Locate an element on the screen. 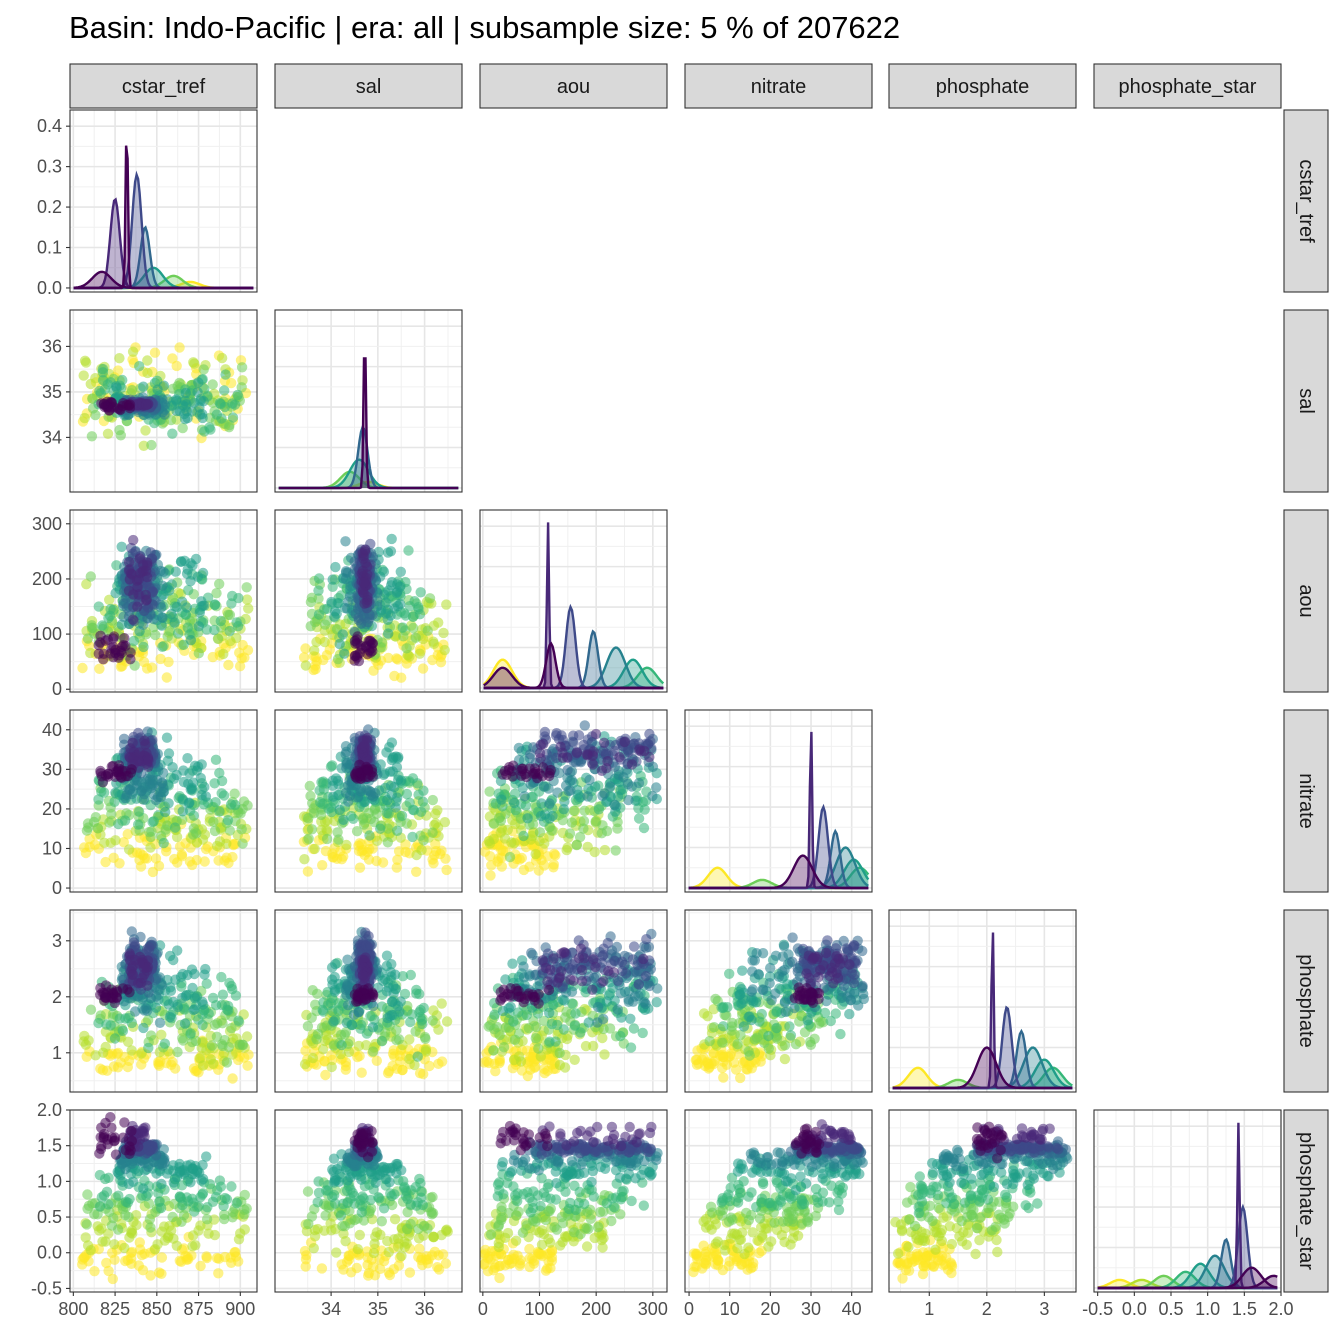 This screenshot has width=1344, height=1344. strip-label: phosphate_star is located at coordinates (1188, 87).